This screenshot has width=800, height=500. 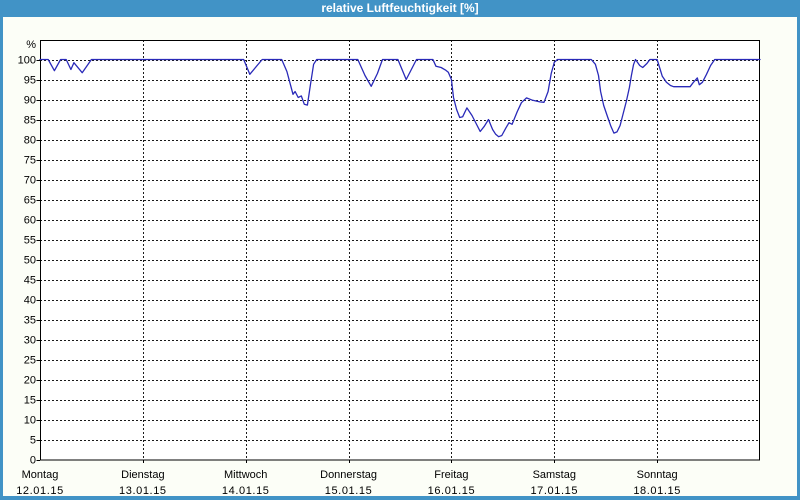 I want to click on svg-text: 40, so click(x=30, y=301).